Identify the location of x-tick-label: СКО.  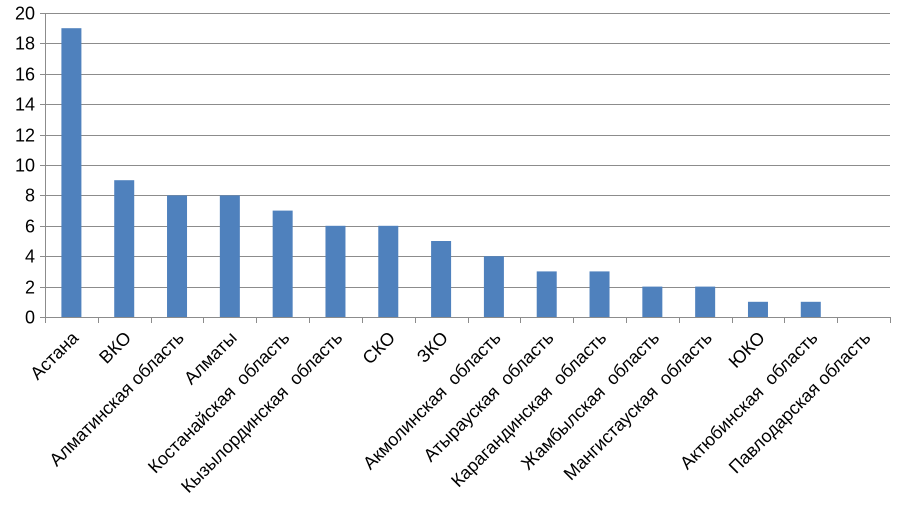
(379, 348).